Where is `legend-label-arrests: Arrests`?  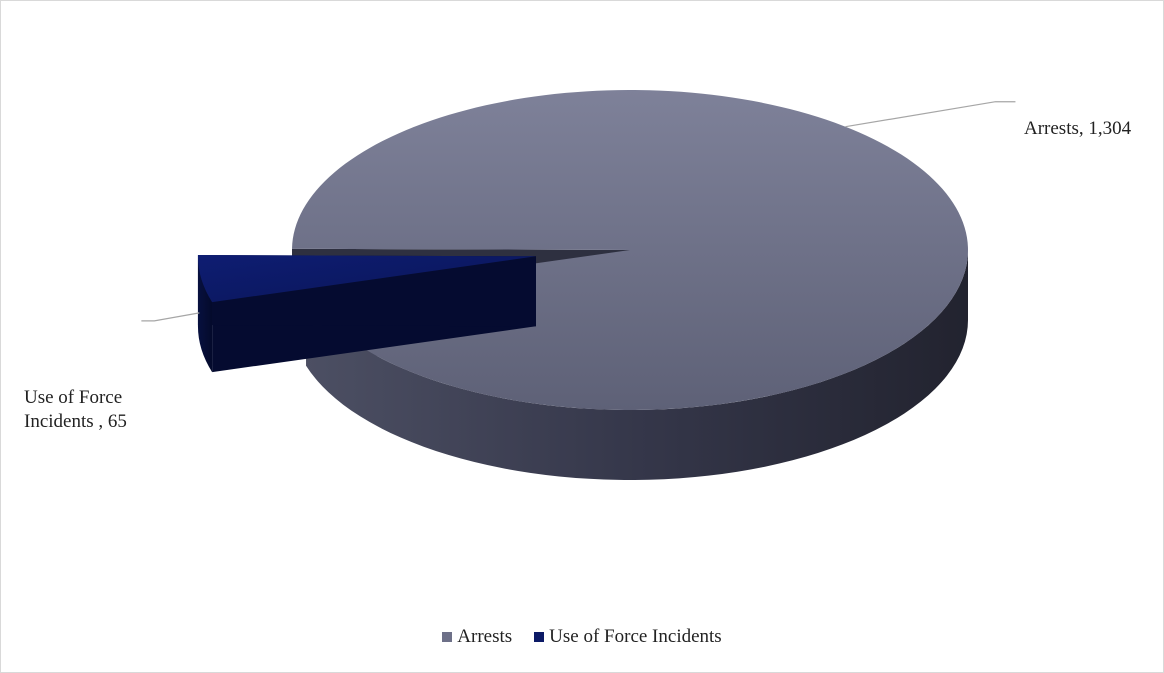 legend-label-arrests: Arrests is located at coordinates (485, 636).